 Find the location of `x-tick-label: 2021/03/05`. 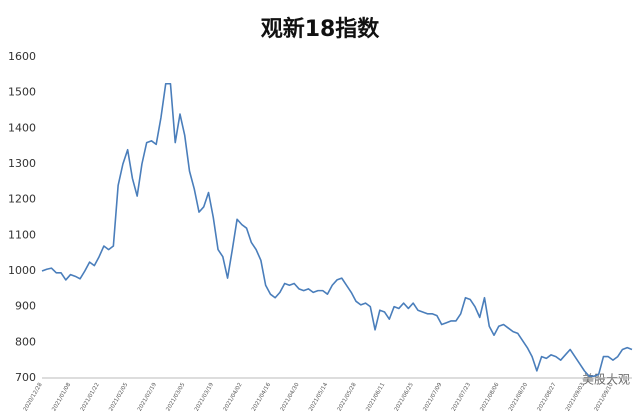

x-tick-label: 2021/03/05 is located at coordinates (175, 397).